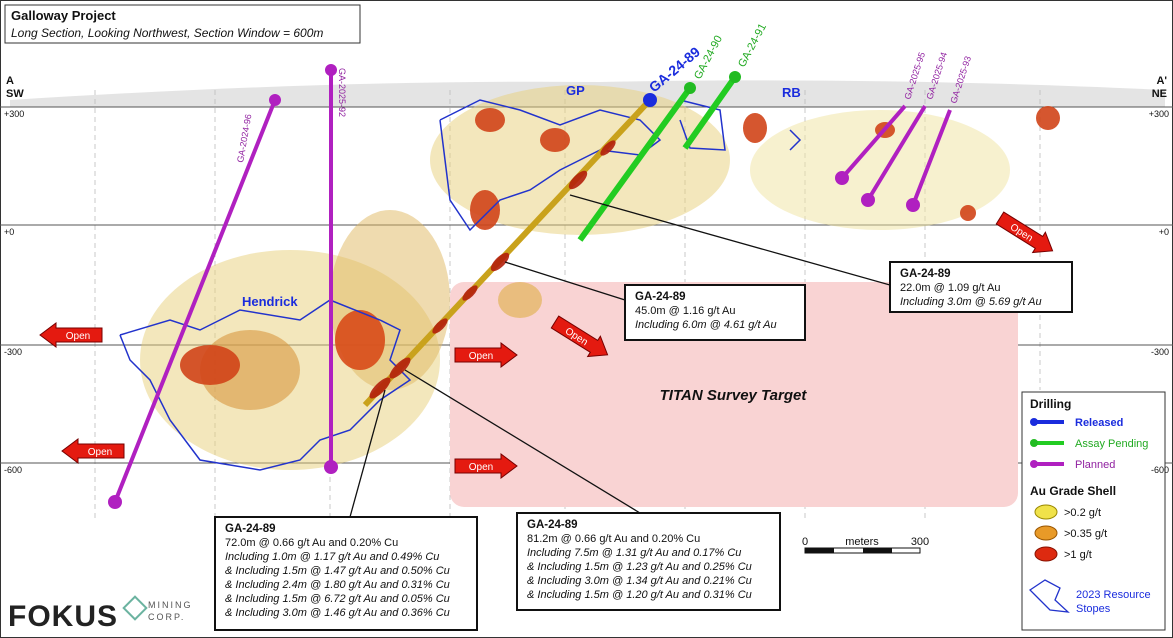 The width and height of the screenshot is (1173, 638). Describe the element at coordinates (63, 15) in the screenshot. I see `title: Galloway Project` at that location.